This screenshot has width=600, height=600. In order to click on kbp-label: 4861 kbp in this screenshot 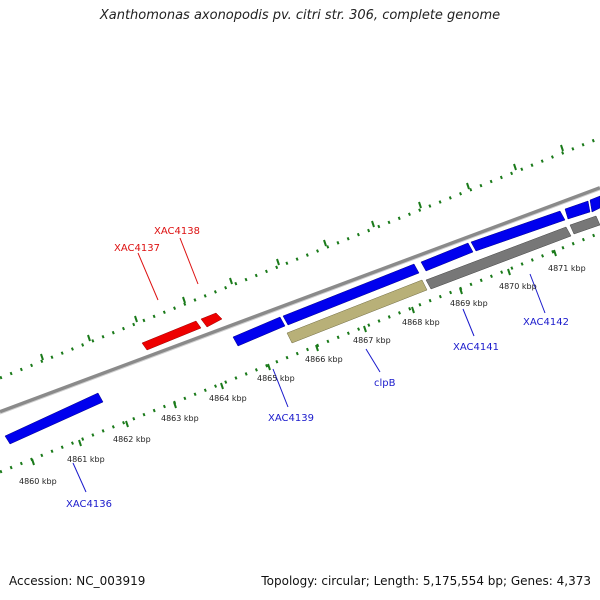, I will do `click(86, 459)`.